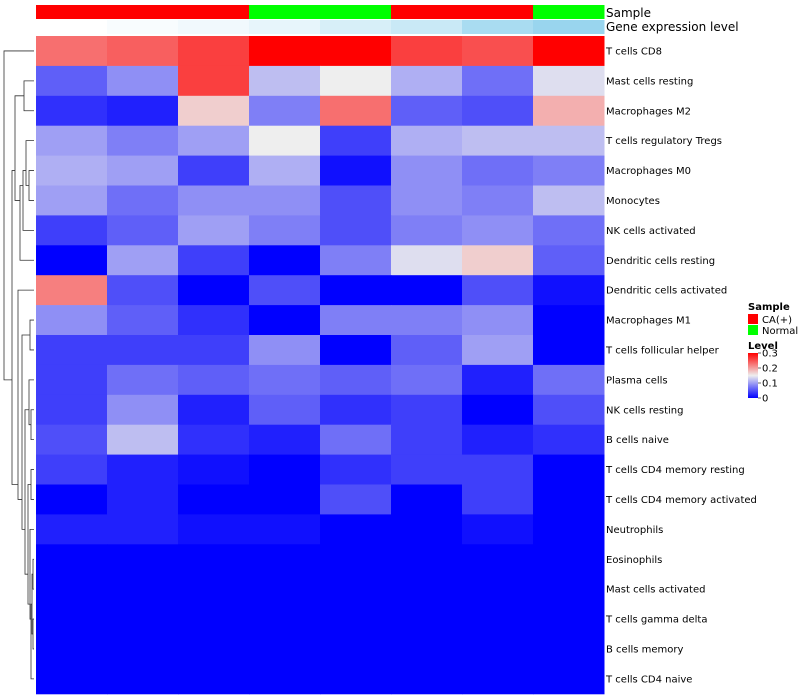 The height and width of the screenshot is (700, 800). What do you see at coordinates (769, 307) in the screenshot?
I see `legend-sample-title: Sample` at bounding box center [769, 307].